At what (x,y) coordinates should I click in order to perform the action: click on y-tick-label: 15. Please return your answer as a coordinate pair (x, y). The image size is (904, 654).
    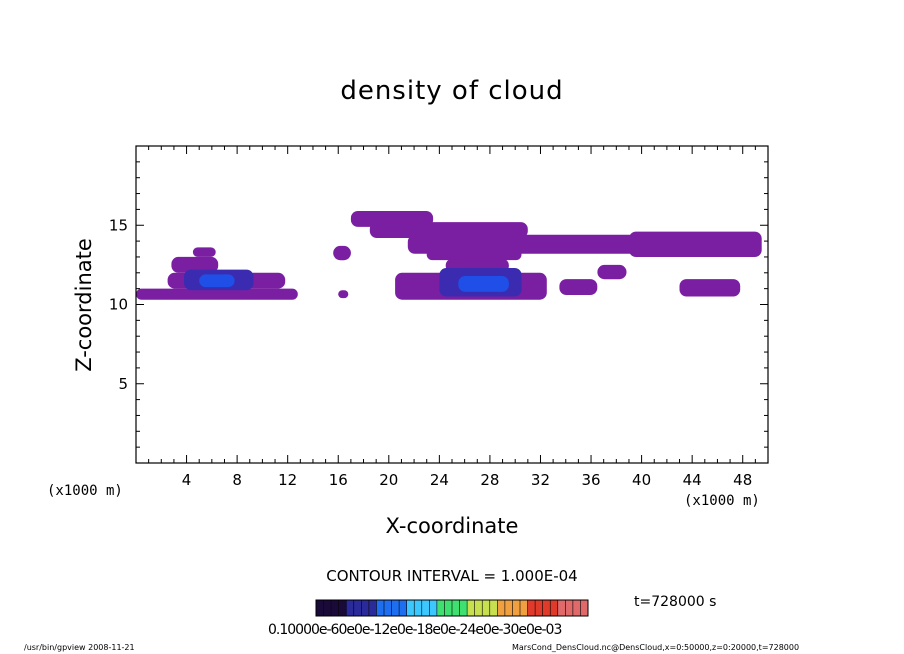
    Looking at the image, I should click on (118, 225).